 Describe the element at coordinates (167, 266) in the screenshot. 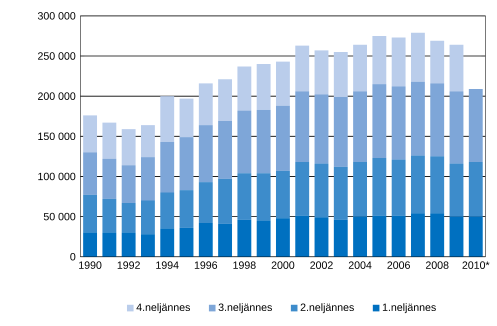

I see `x-tick-label: 1994` at that location.